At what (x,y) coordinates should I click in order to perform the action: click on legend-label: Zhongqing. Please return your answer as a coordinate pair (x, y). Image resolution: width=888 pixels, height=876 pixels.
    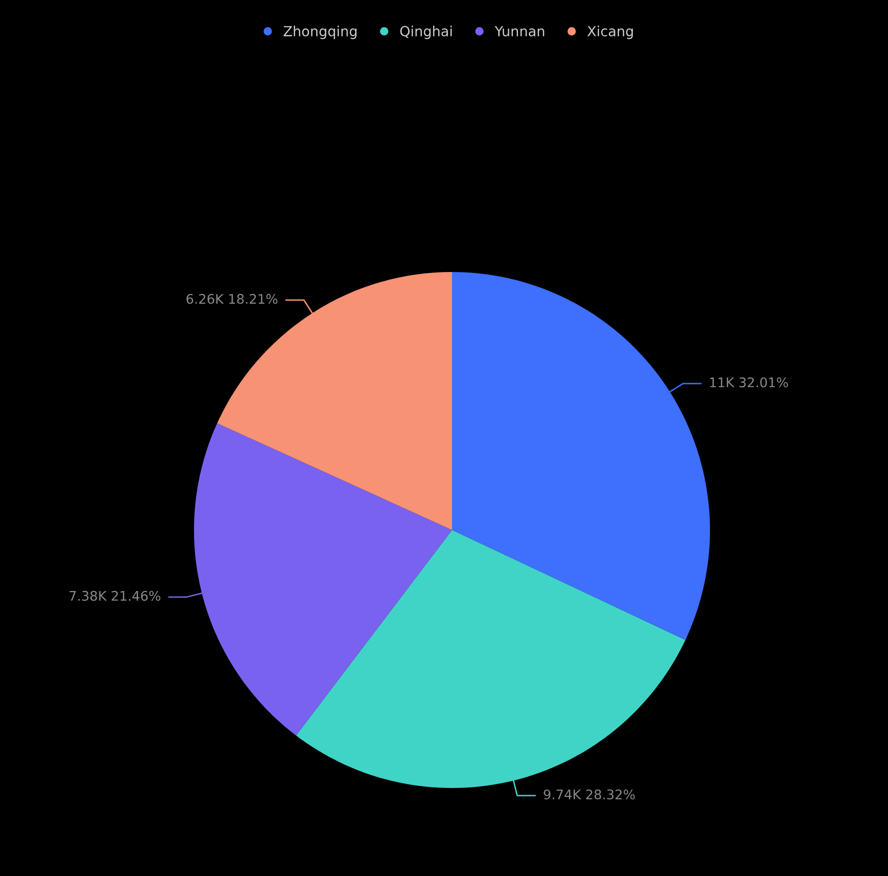
    Looking at the image, I should click on (320, 33).